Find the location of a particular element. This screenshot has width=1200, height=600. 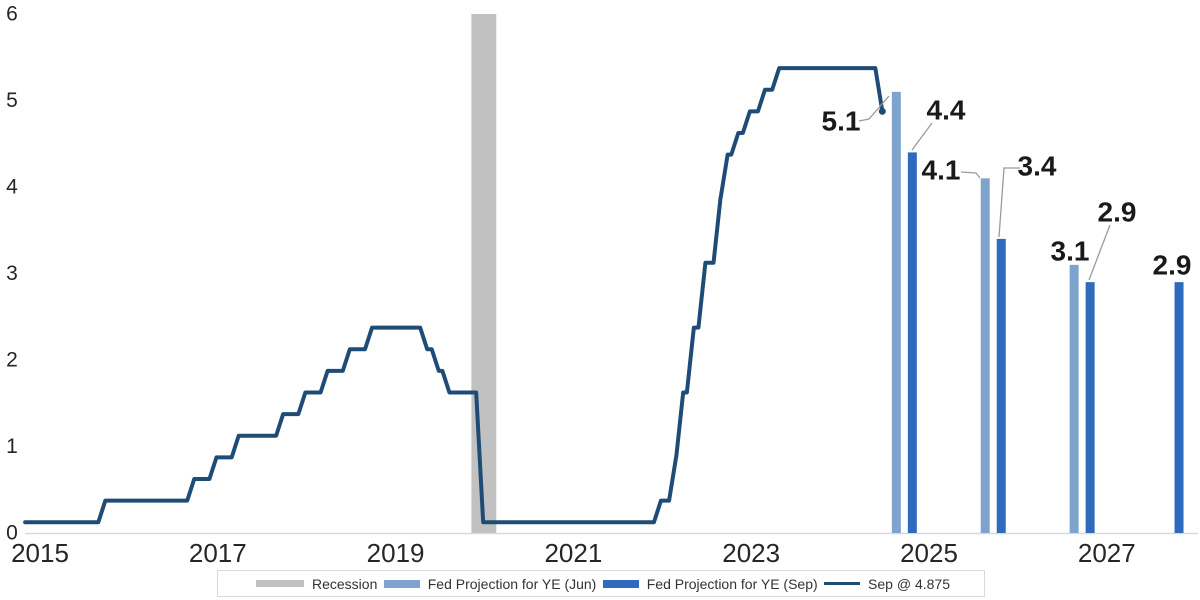

x-tick-label: 2019 is located at coordinates (396, 553).